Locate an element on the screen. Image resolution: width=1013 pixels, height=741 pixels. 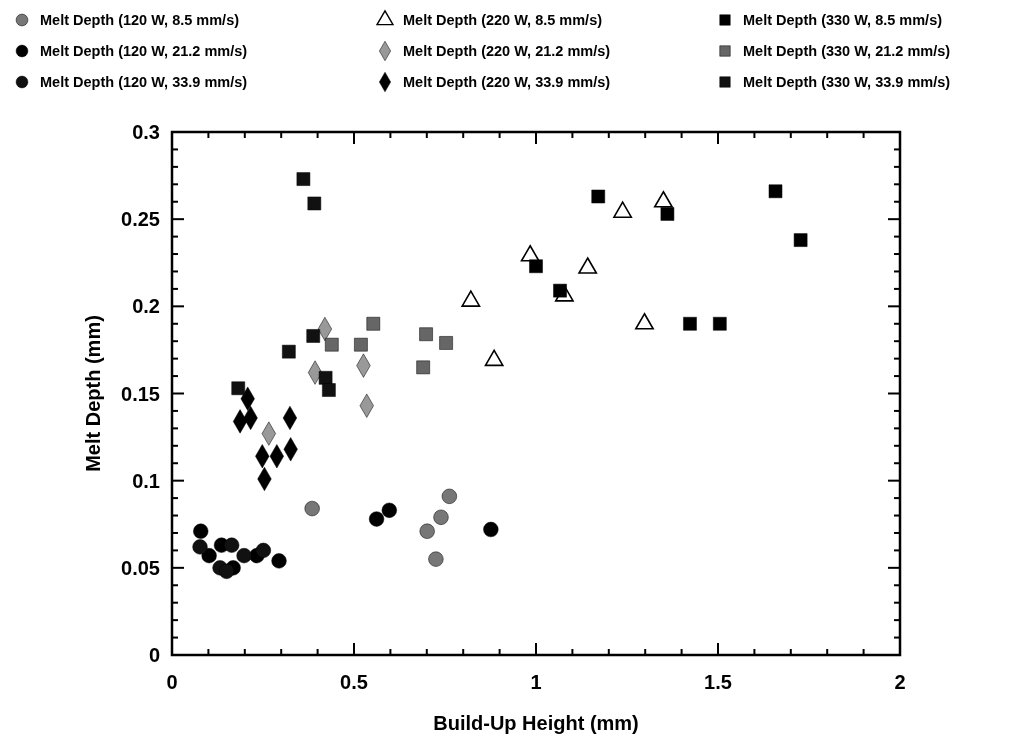
x-tick-label: 1.5 is located at coordinates (718, 682).